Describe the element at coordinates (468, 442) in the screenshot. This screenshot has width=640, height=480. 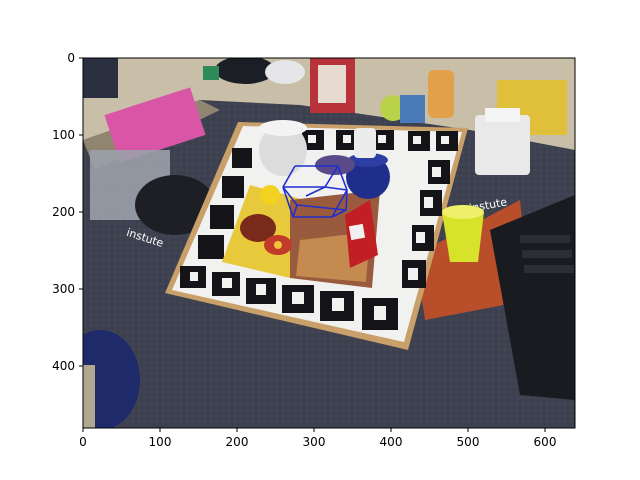
I see `x-tick-label: 500` at that location.